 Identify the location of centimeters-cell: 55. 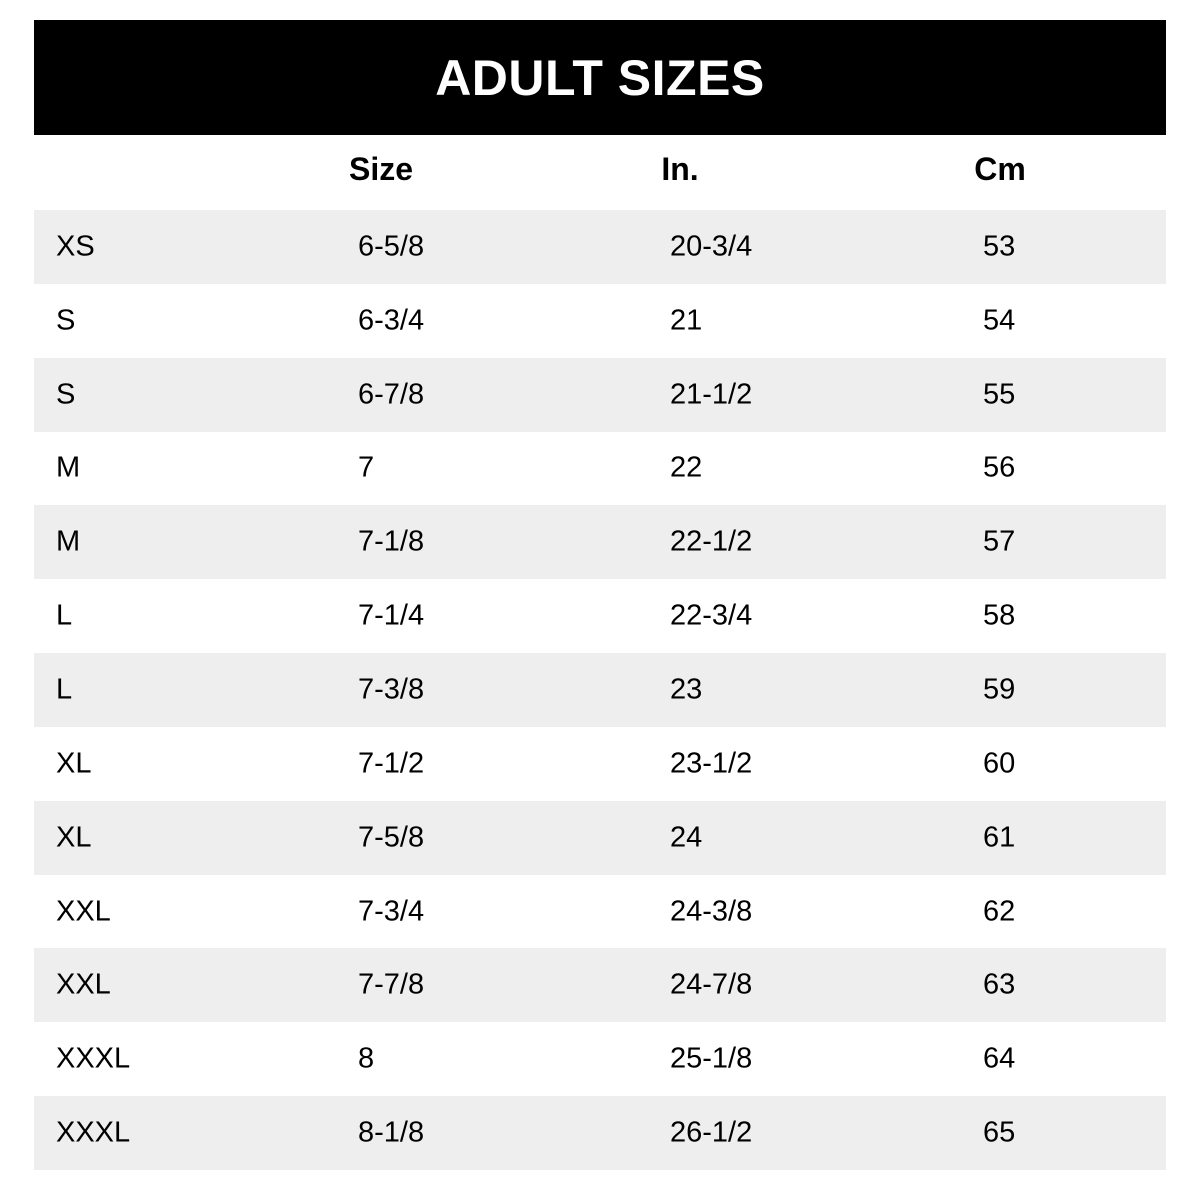
(999, 394).